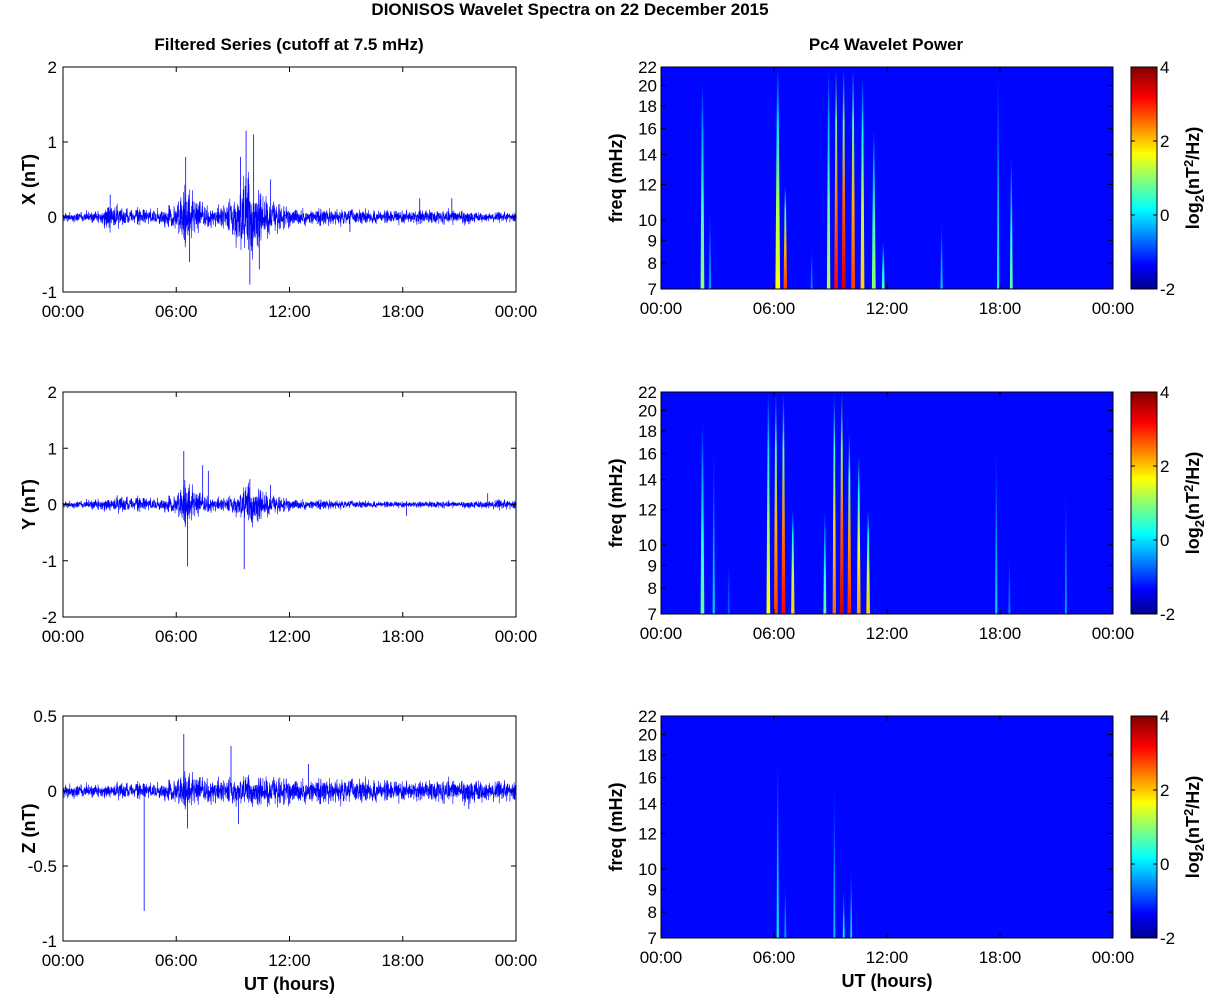 The height and width of the screenshot is (996, 1211). Describe the element at coordinates (289, 790) in the screenshot. I see `z-series-trace` at that location.